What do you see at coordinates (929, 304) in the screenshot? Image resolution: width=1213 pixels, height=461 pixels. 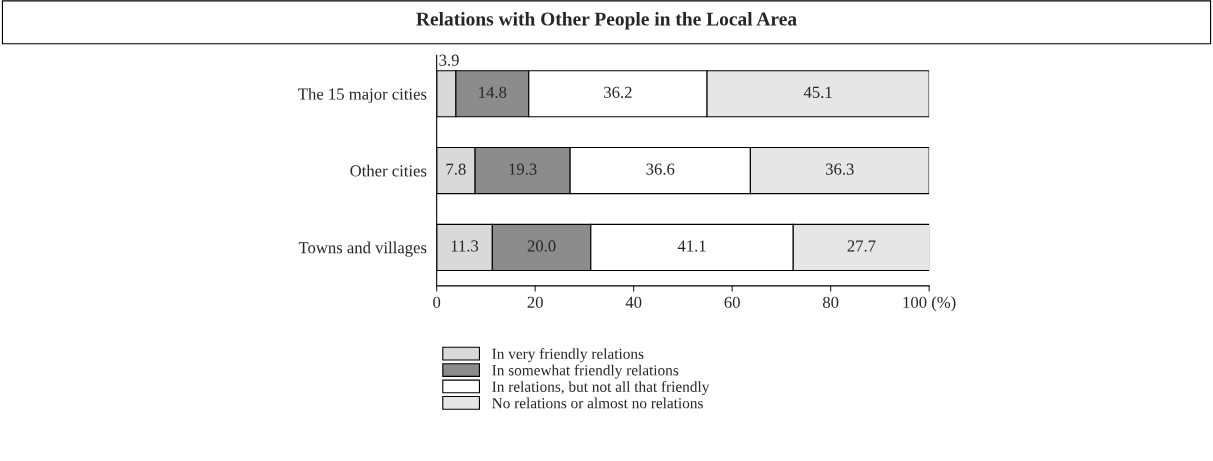 I see `x-tick-label: 100 (%)` at bounding box center [929, 304].